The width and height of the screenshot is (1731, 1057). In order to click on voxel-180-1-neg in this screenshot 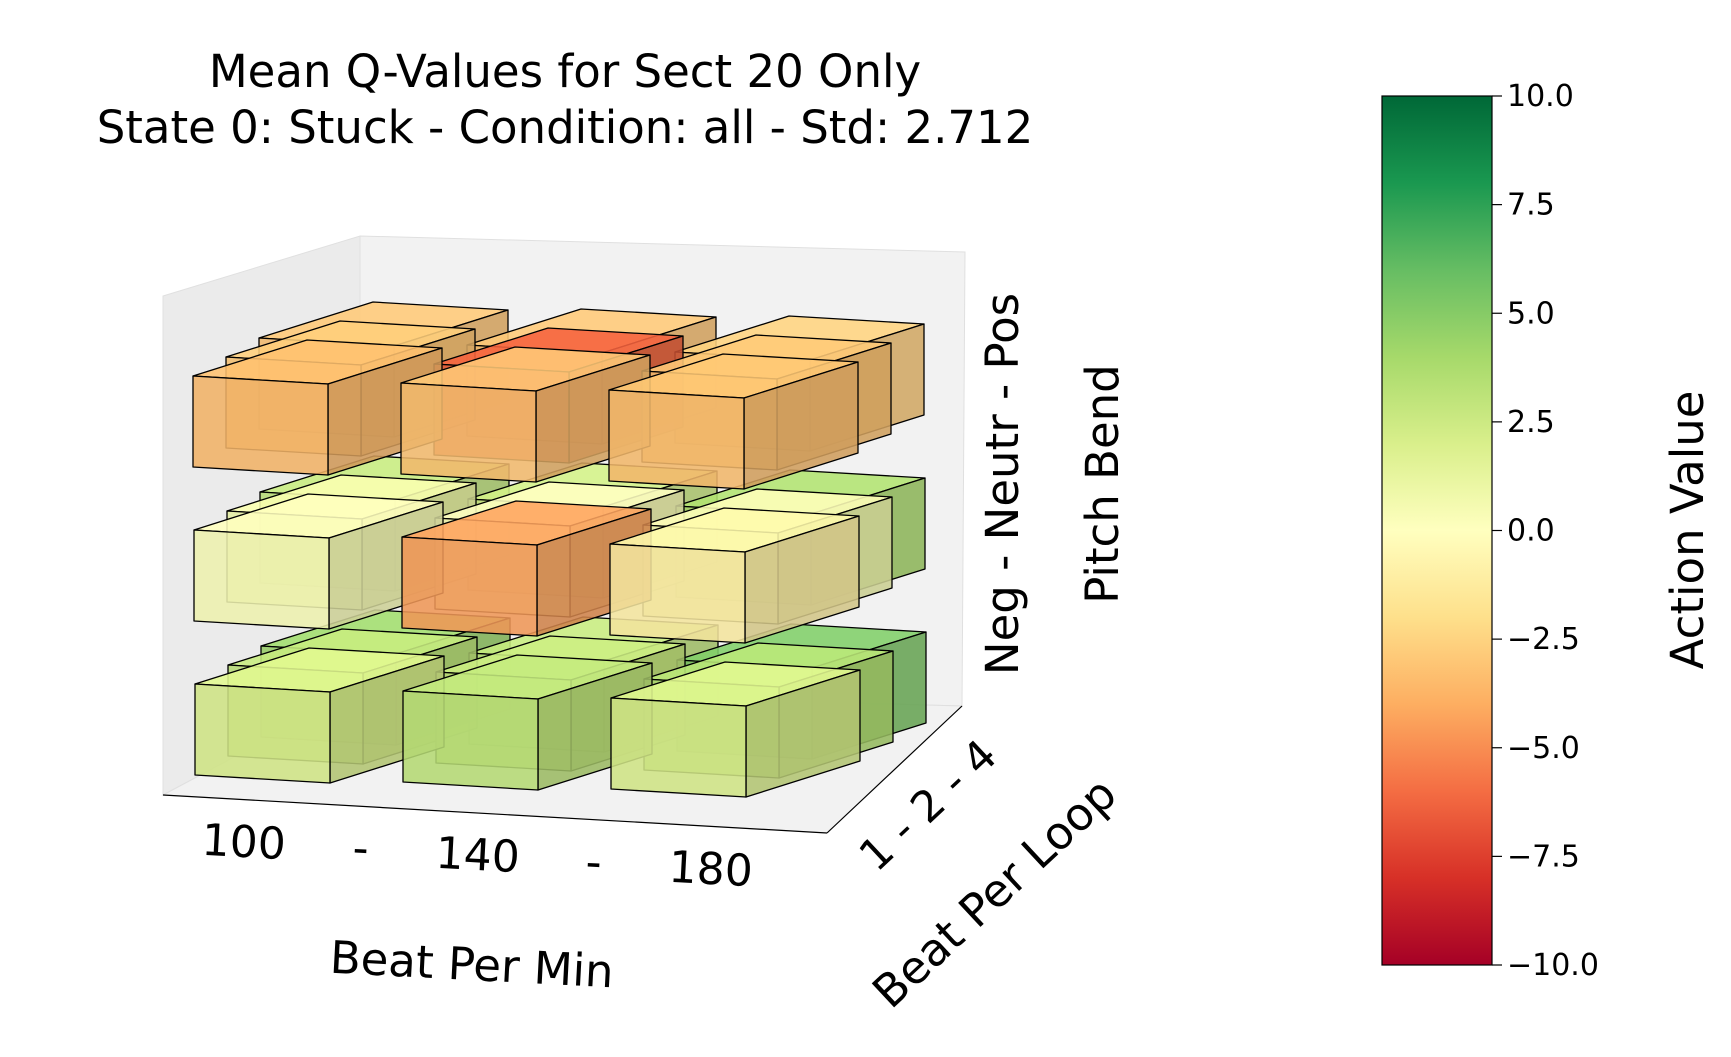, I will do `click(735, 729)`.